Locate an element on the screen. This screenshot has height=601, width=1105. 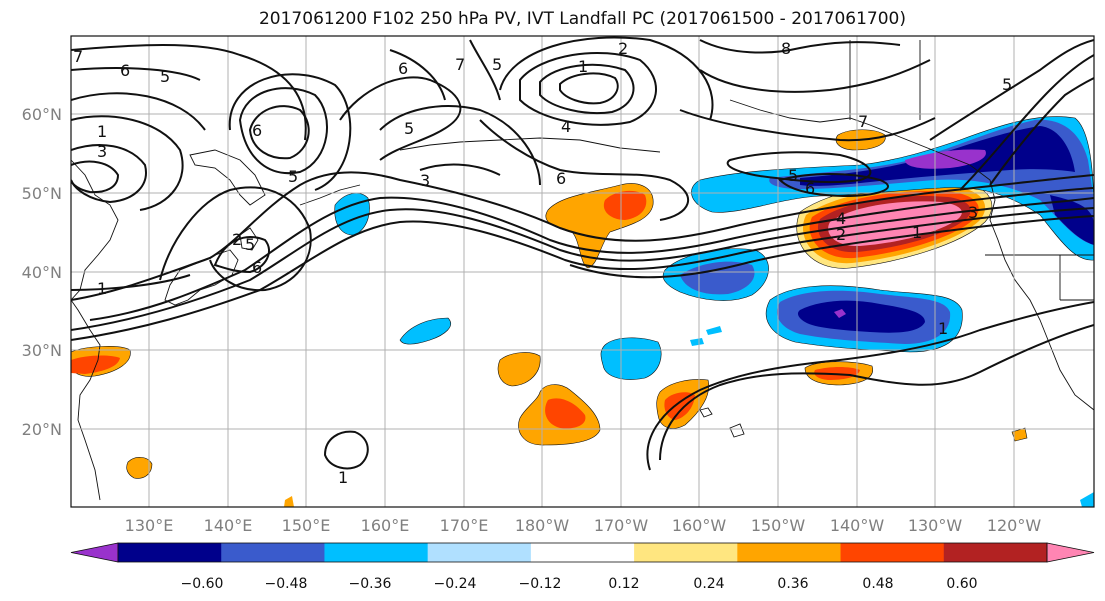
lat-label: 50°N is located at coordinates (42, 193).